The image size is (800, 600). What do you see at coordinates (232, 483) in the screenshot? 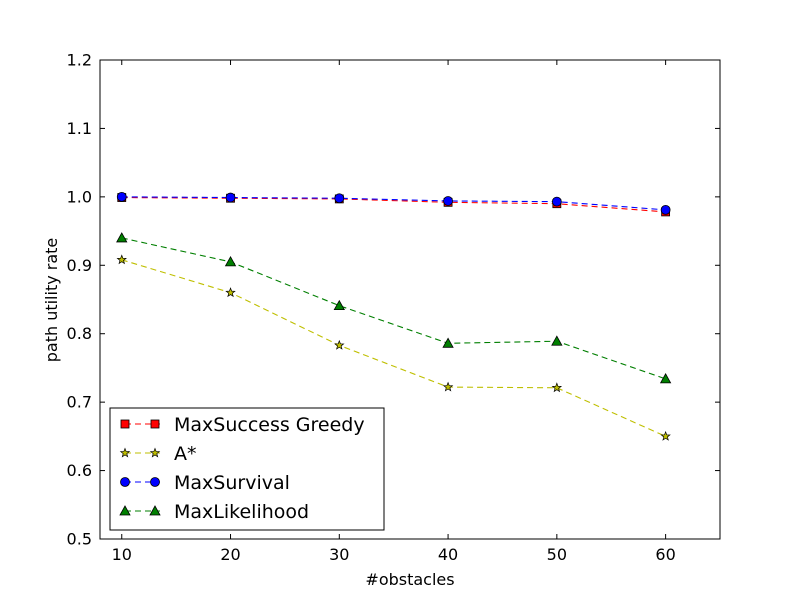
I see `legend-label: MaxSurvival` at bounding box center [232, 483].